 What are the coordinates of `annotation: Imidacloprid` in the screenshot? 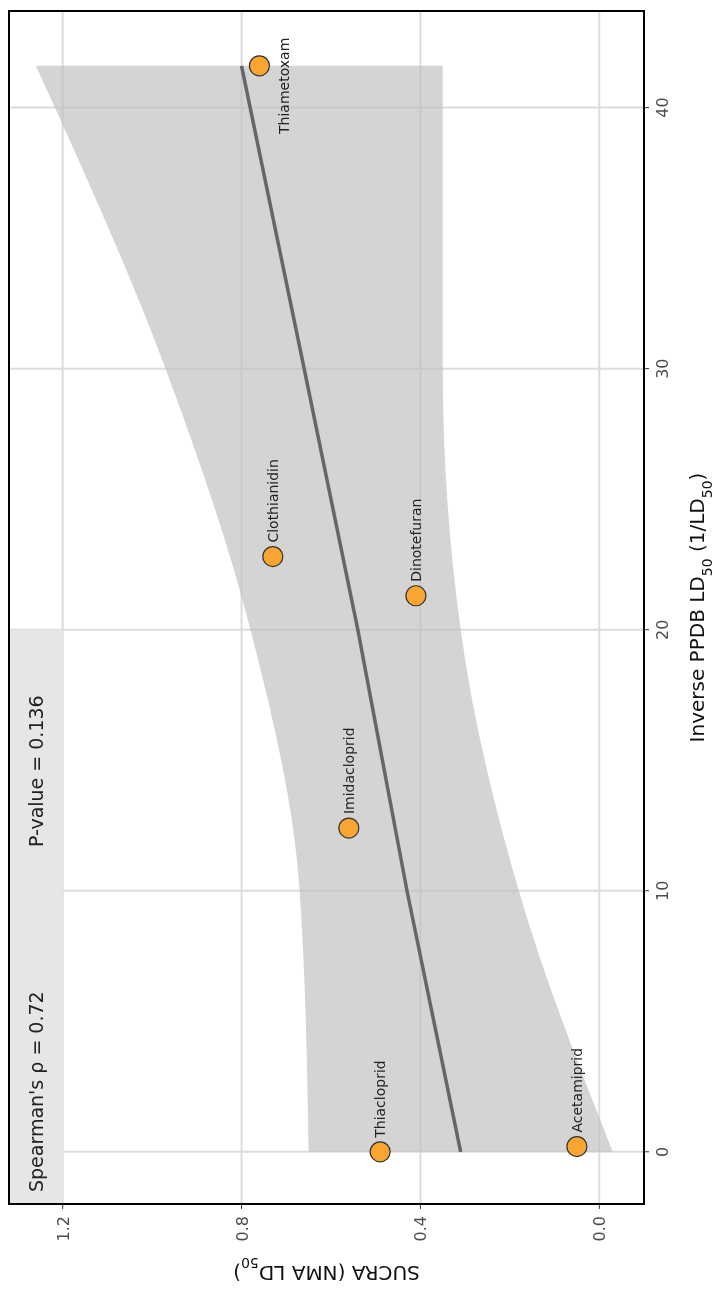 It's located at (348, 771).